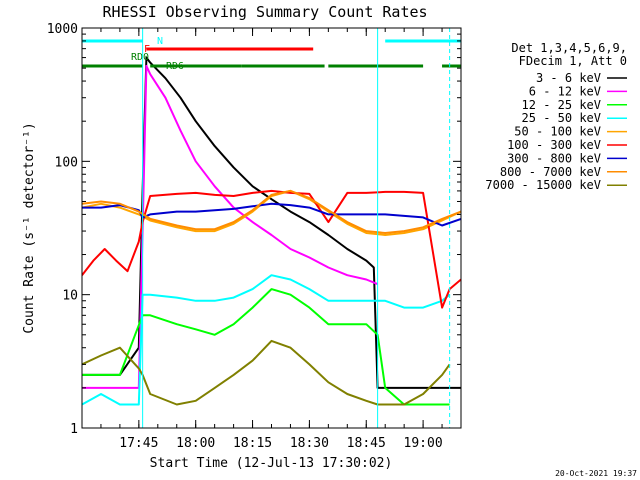 The image size is (640, 480). I want to click on timestamp: 20-Oct-2021 19:37, so click(596, 473).